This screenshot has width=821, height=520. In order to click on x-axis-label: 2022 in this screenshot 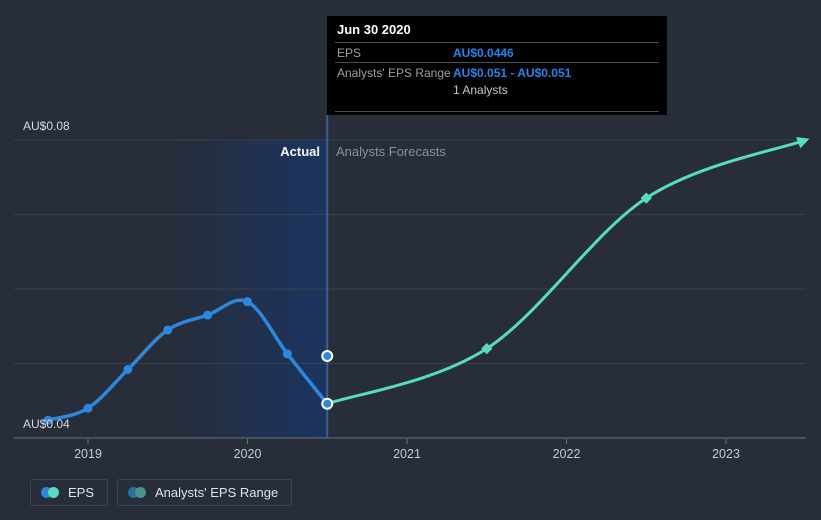, I will do `click(566, 454)`.